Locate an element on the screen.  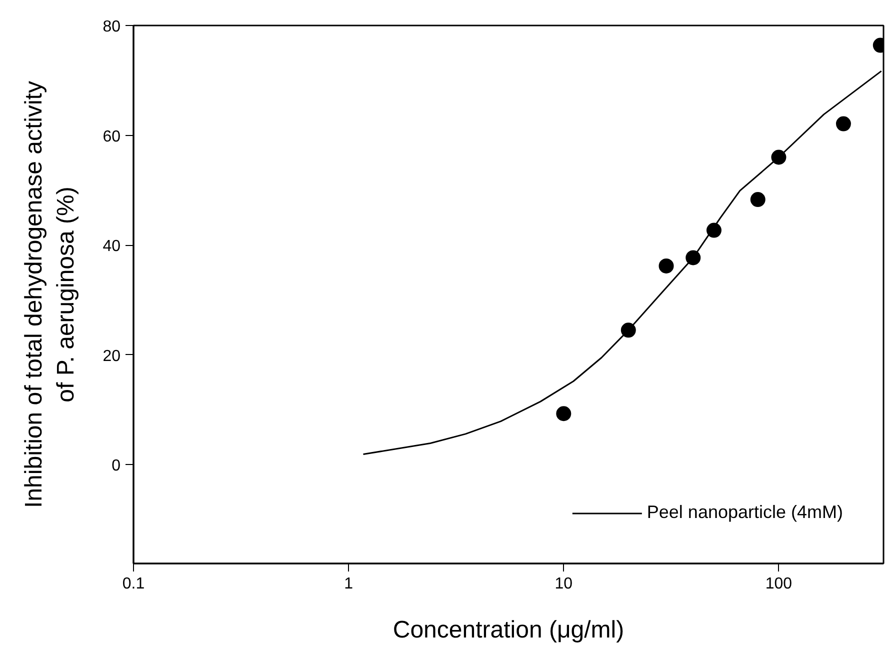
y-tick-label: 20 is located at coordinates (111, 356).